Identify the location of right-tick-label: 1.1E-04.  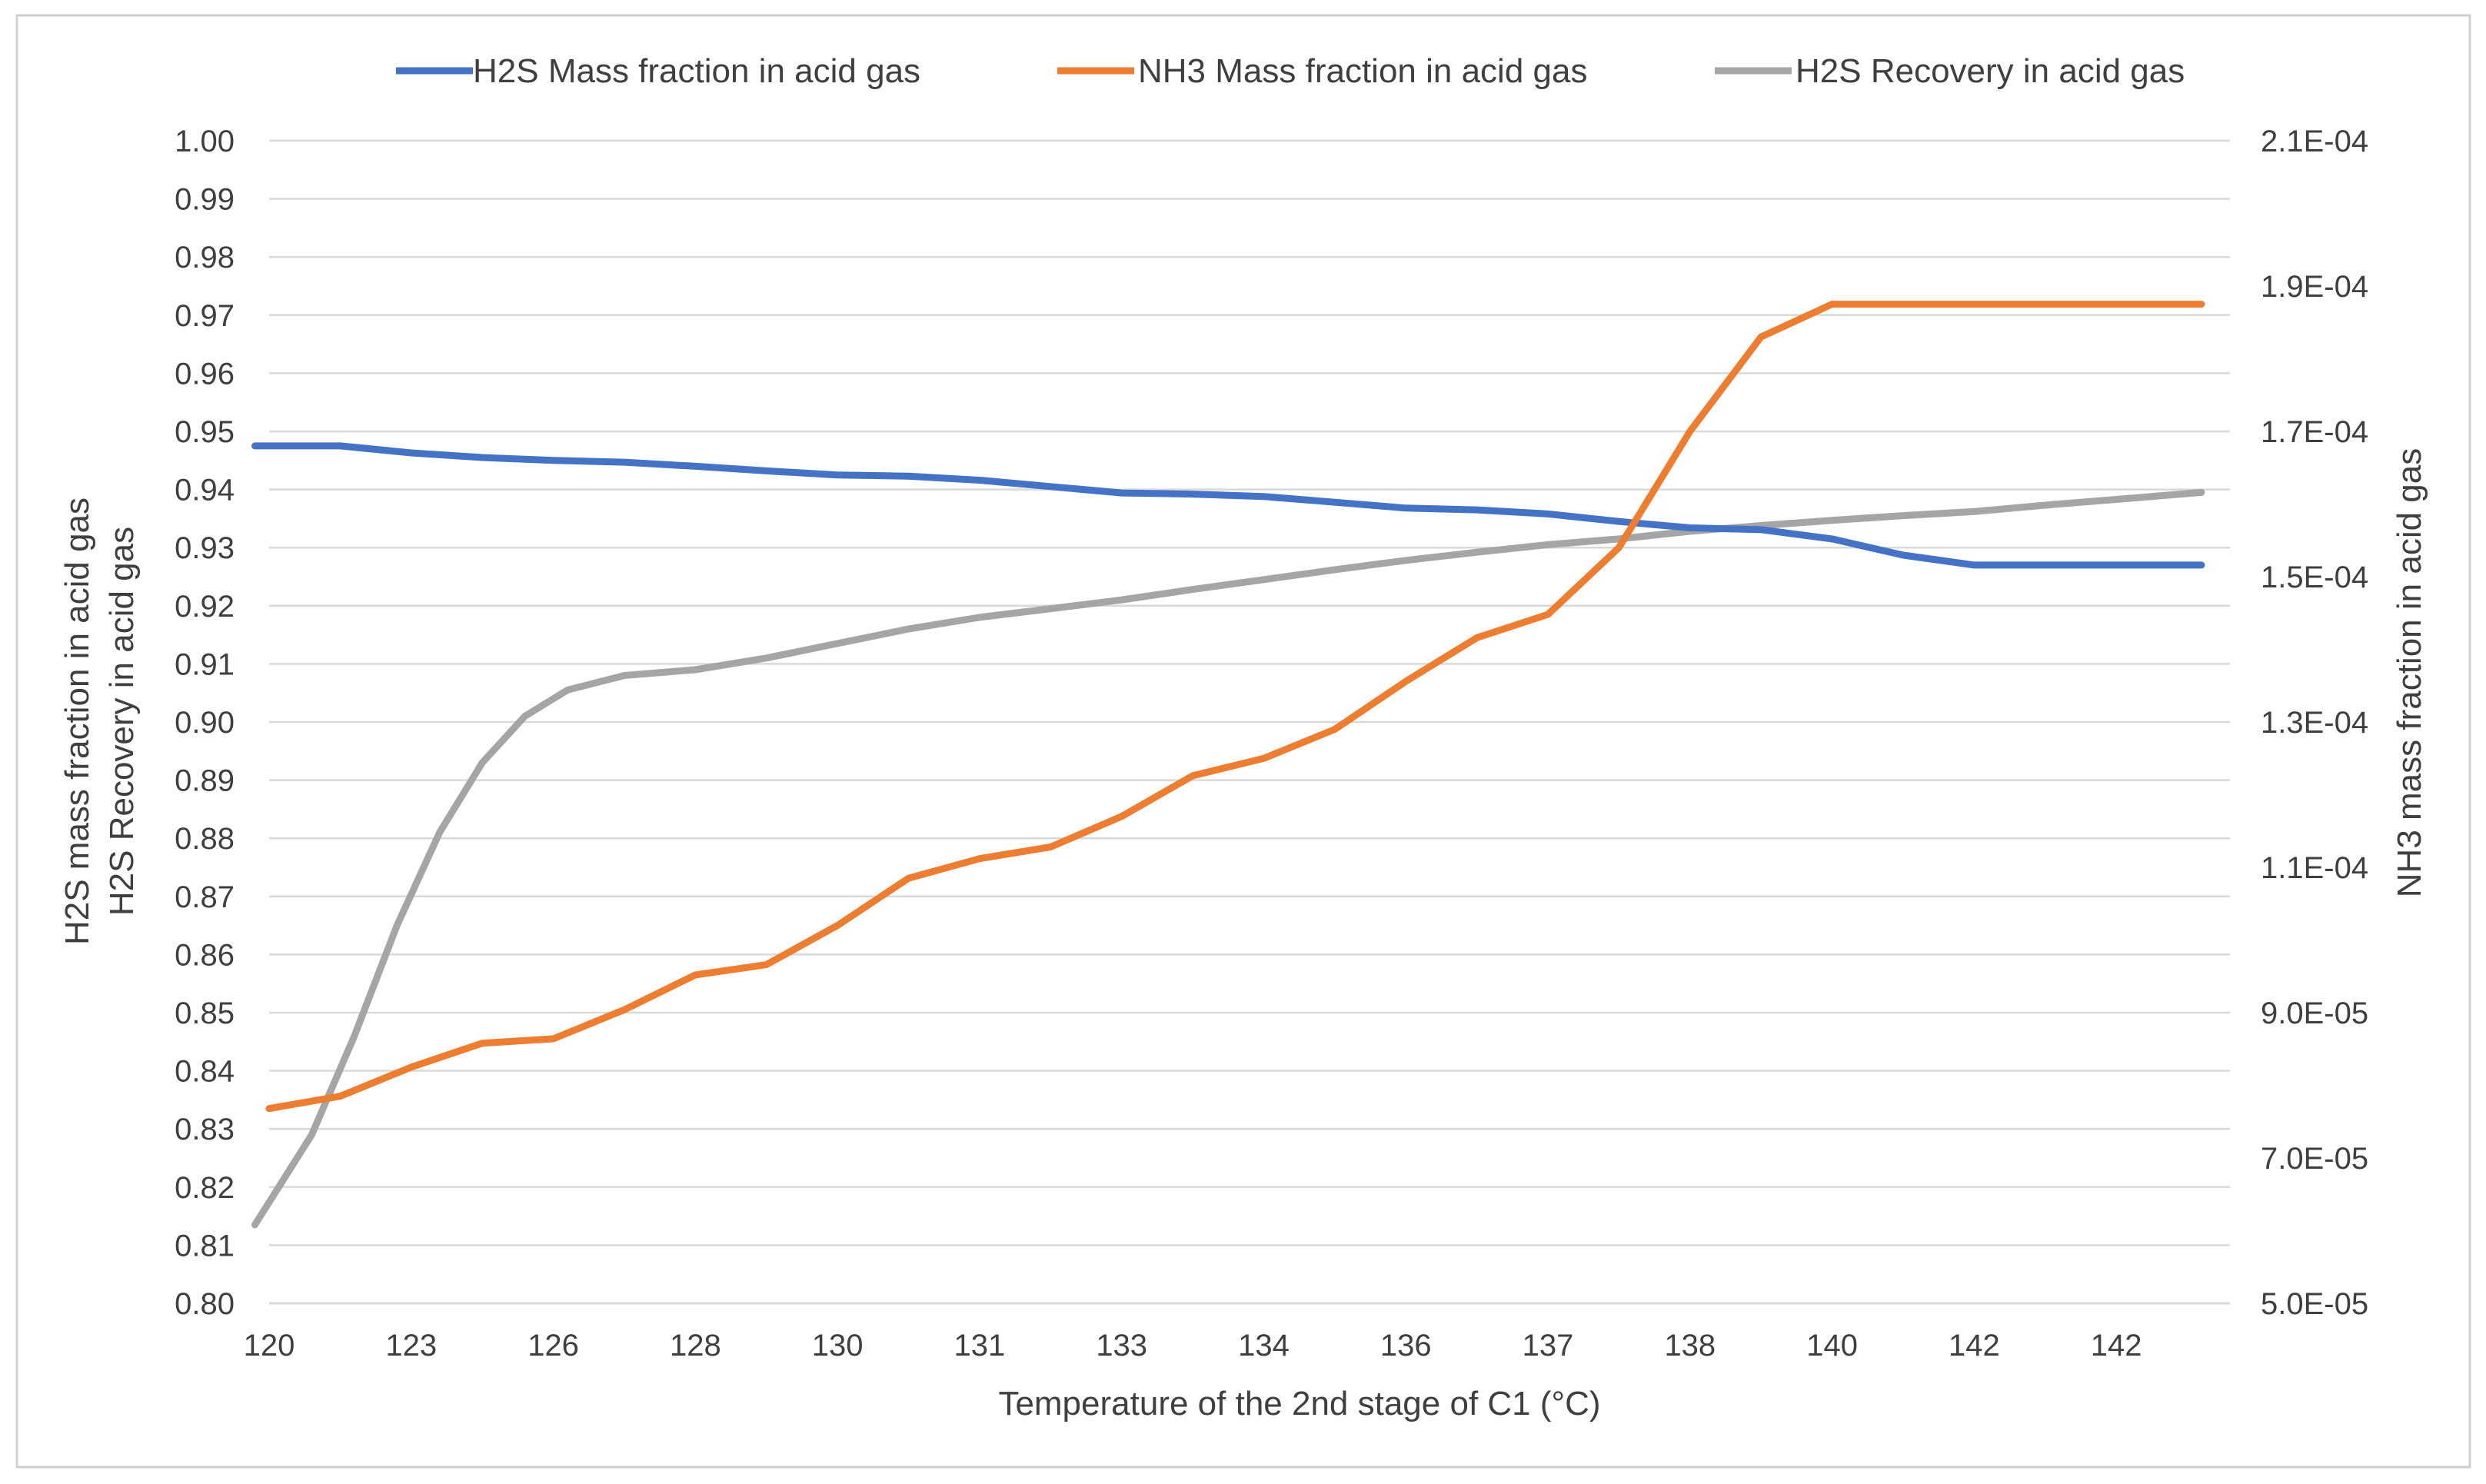
(2314, 868).